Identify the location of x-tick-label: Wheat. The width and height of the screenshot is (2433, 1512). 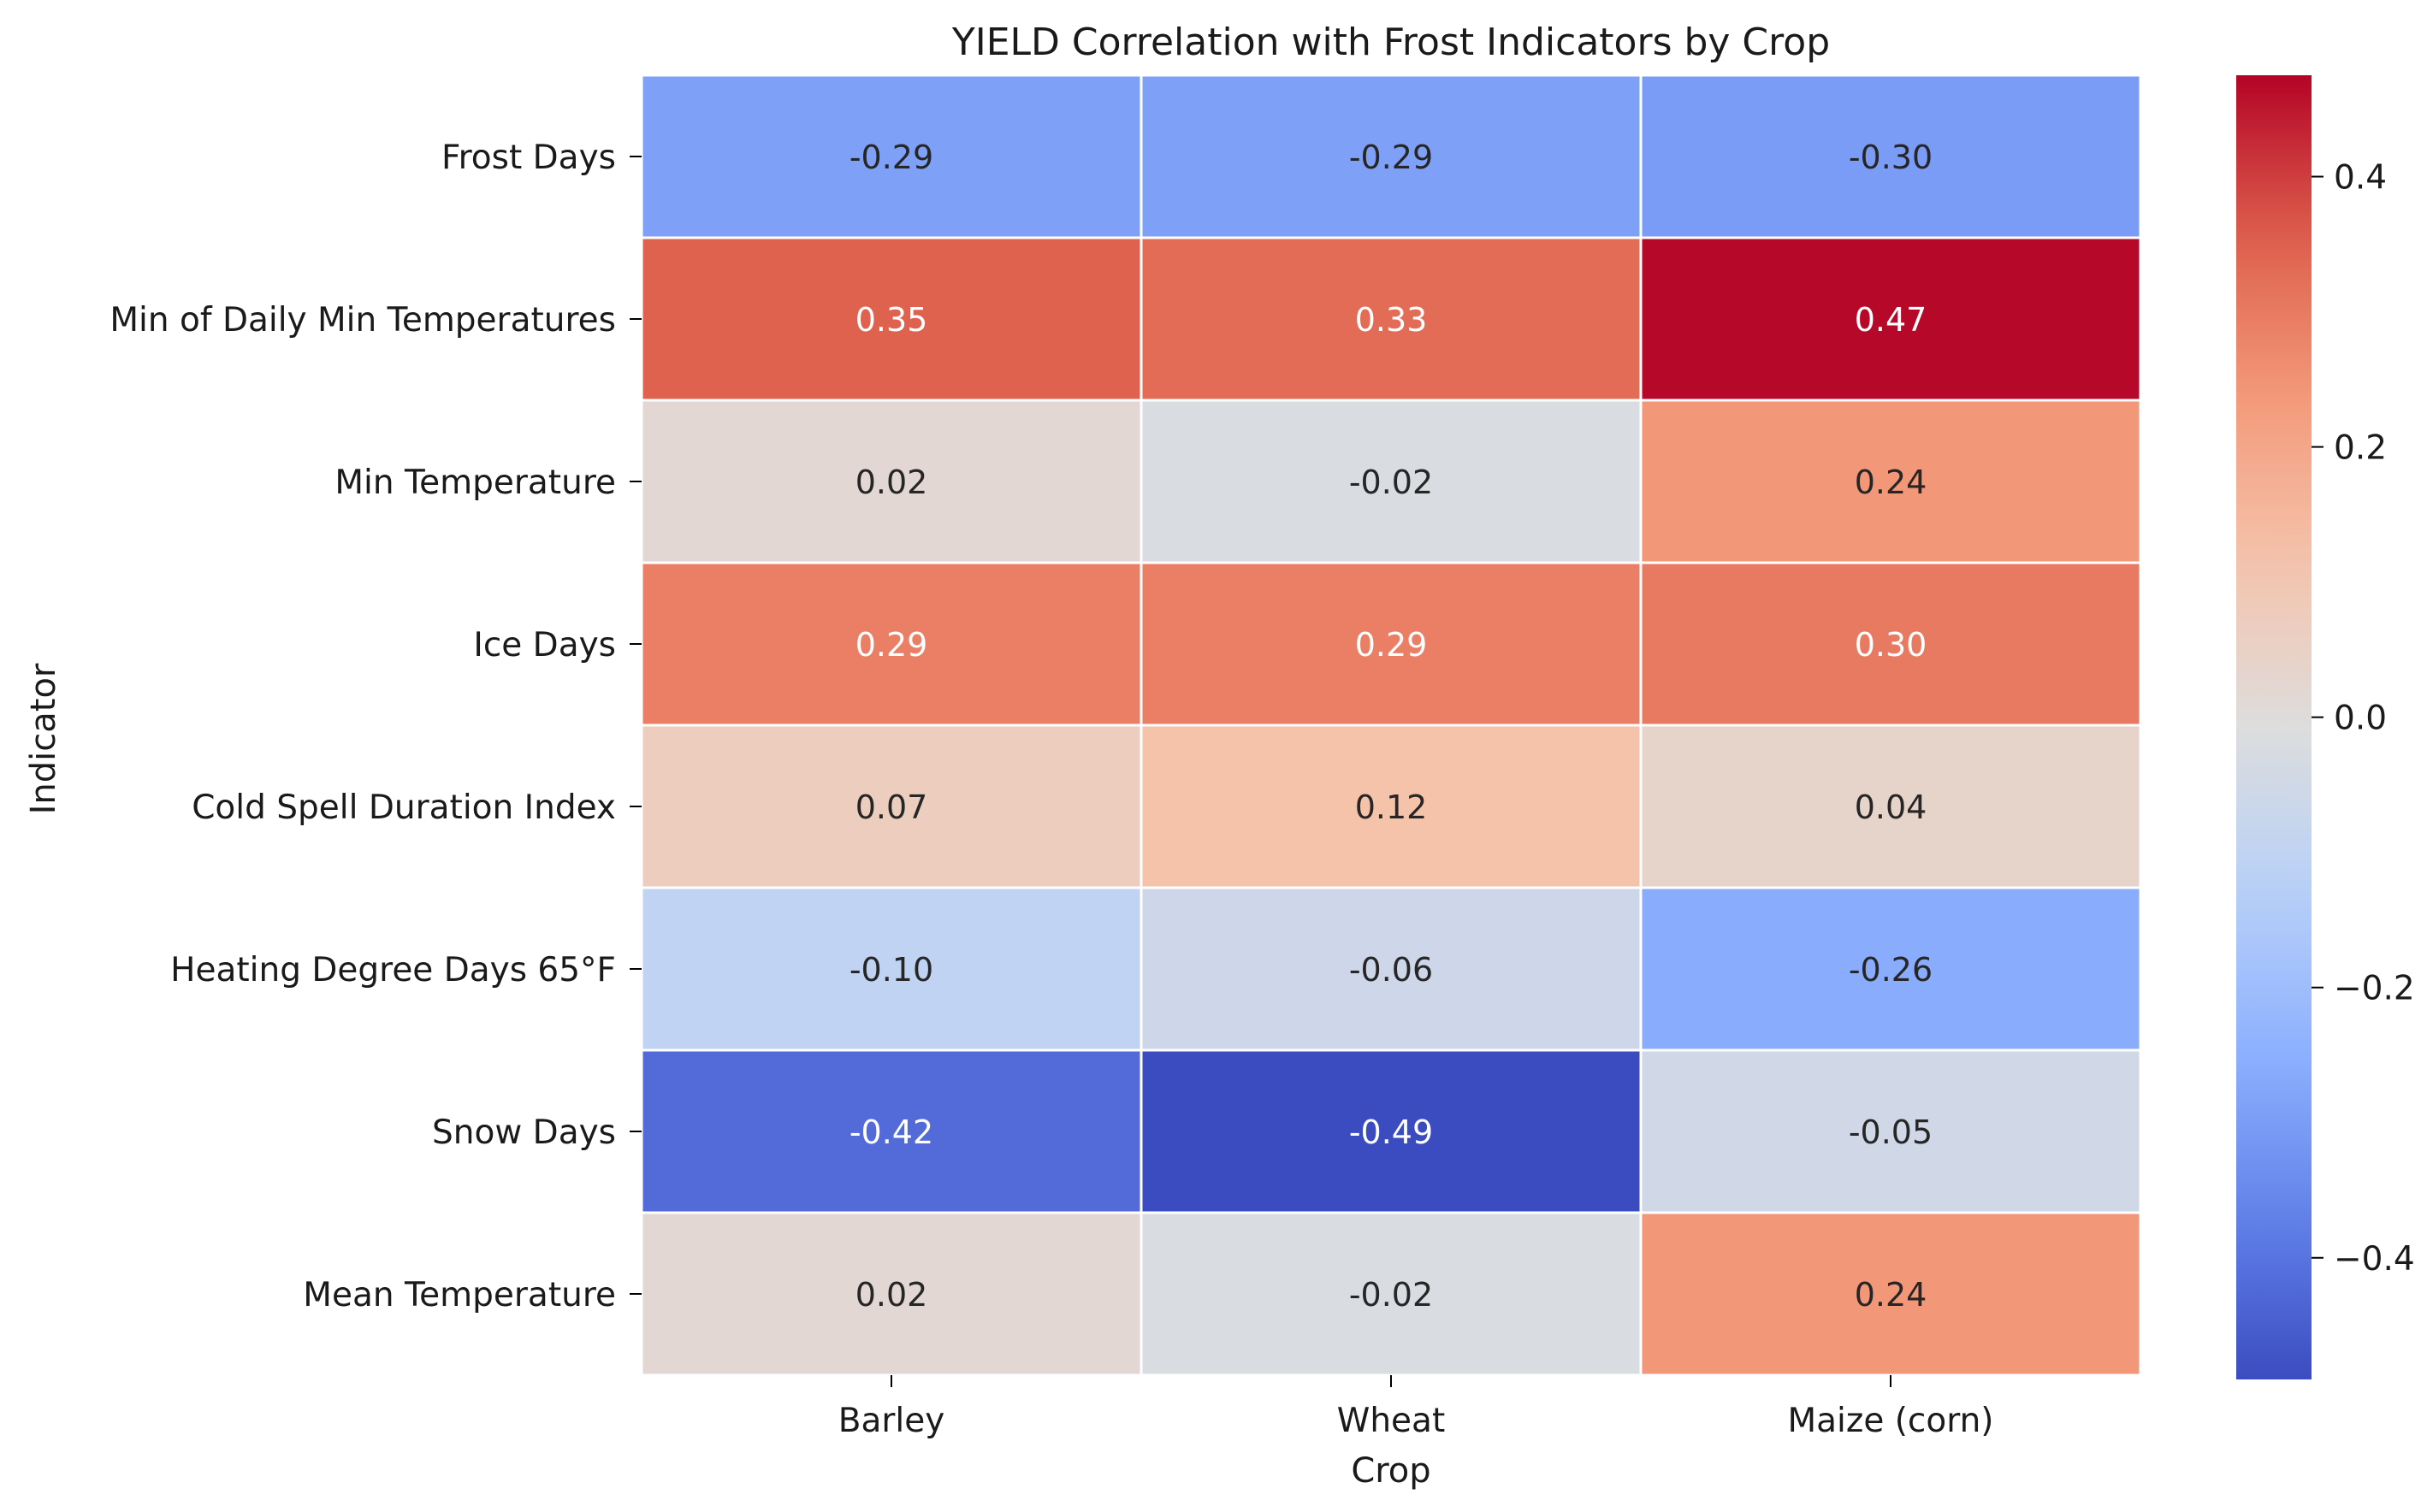
(1391, 1421).